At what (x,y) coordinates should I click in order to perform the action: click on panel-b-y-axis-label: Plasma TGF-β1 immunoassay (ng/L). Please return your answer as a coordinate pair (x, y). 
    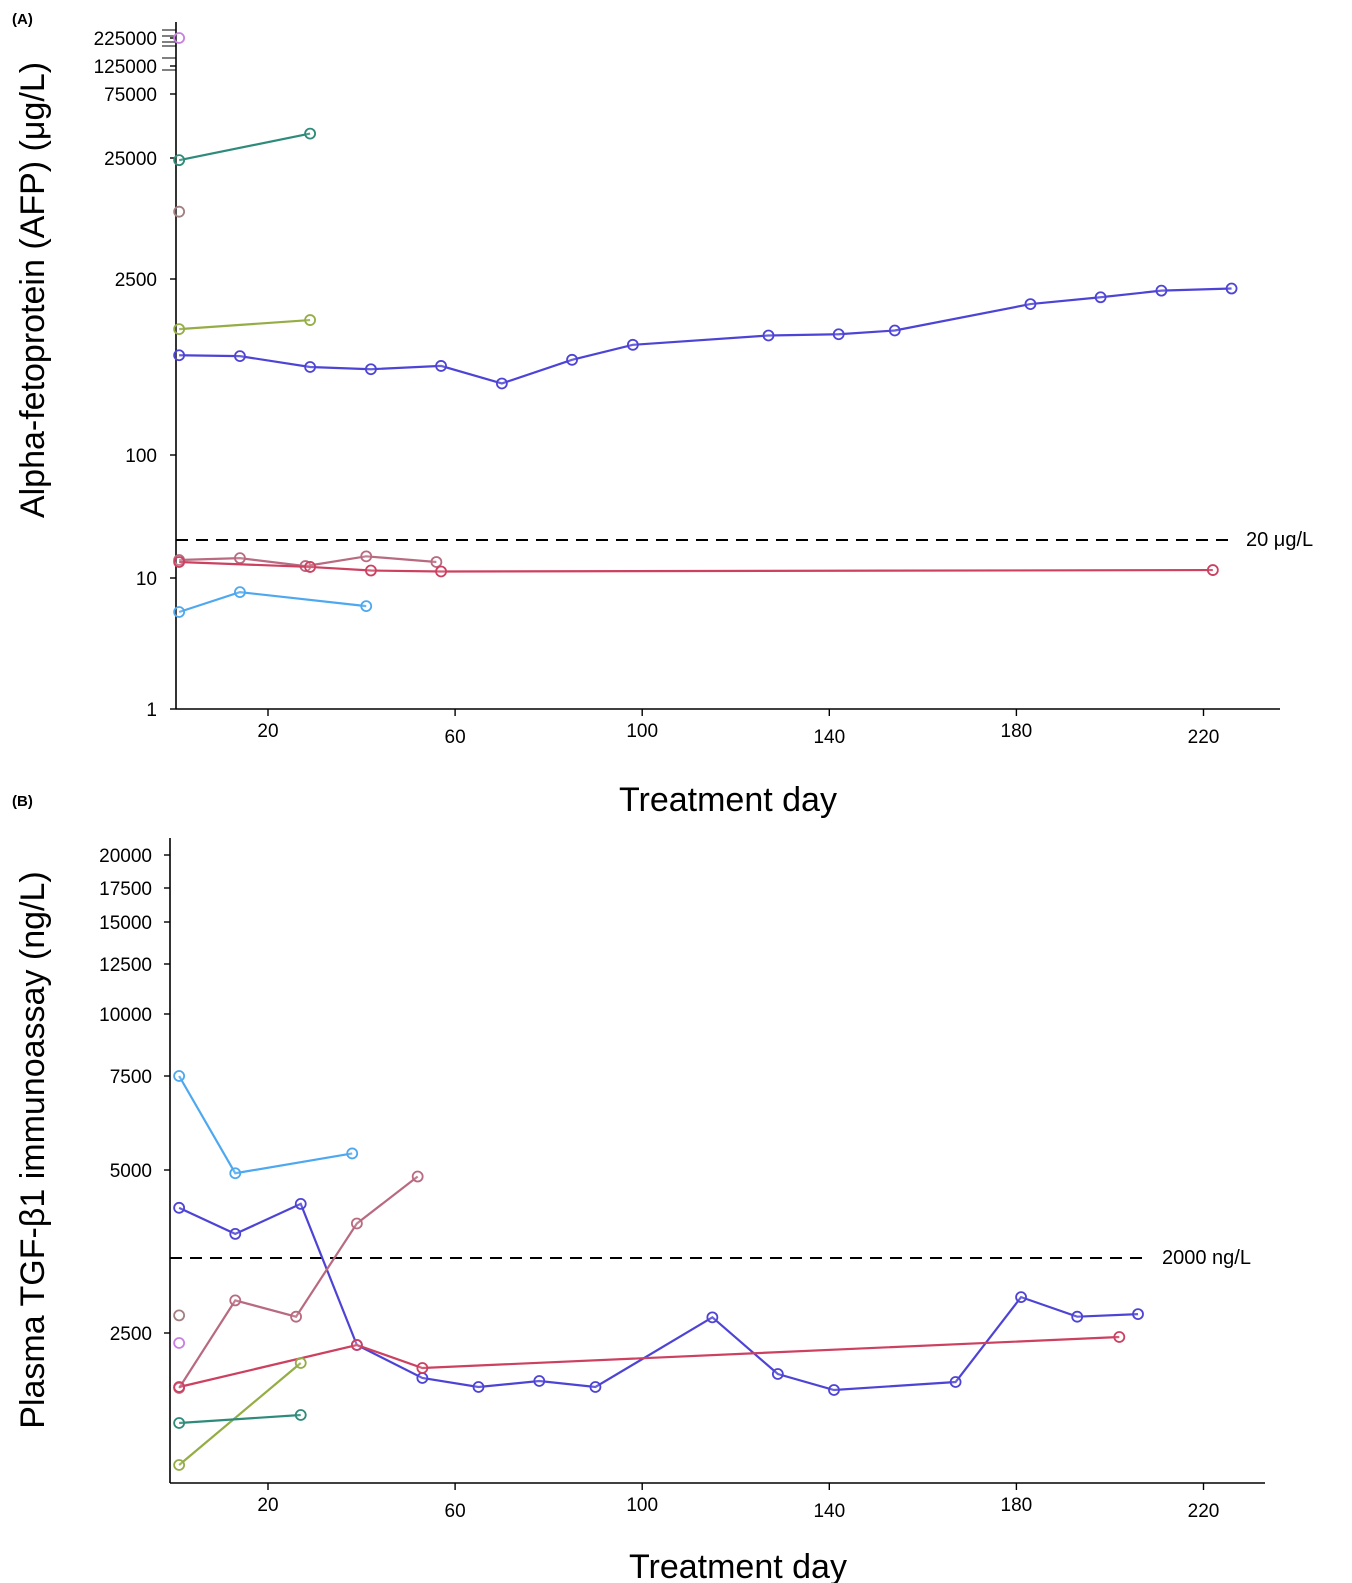
    Looking at the image, I should click on (33, 1149).